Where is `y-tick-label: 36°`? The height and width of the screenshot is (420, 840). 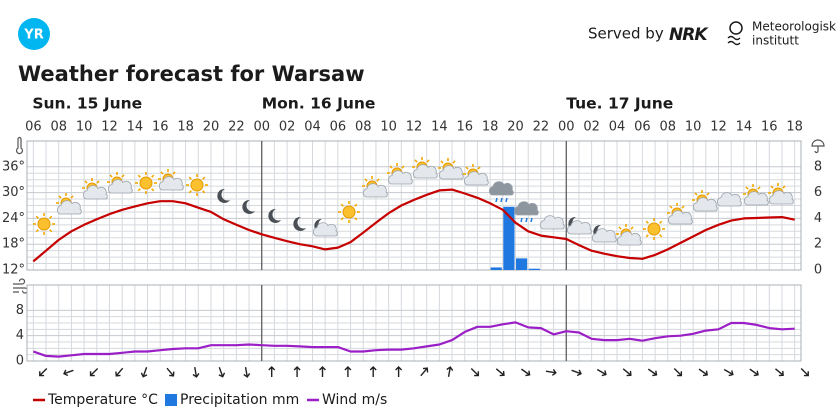
y-tick-label: 36° is located at coordinates (13, 166).